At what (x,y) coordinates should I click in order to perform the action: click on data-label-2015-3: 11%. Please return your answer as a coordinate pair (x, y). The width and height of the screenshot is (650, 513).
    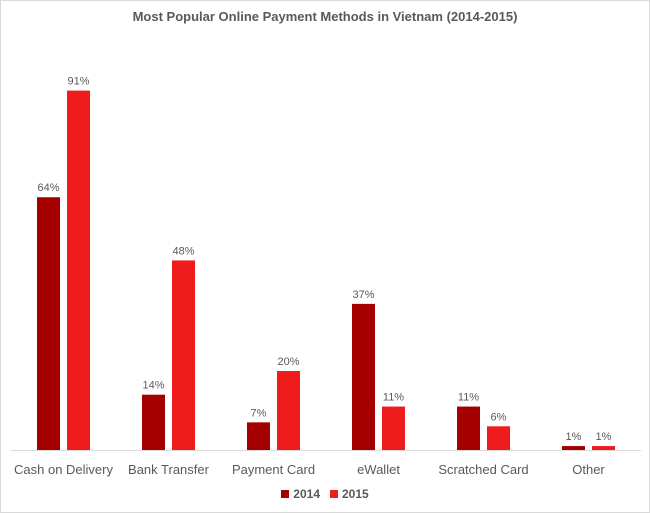
    Looking at the image, I should click on (393, 398).